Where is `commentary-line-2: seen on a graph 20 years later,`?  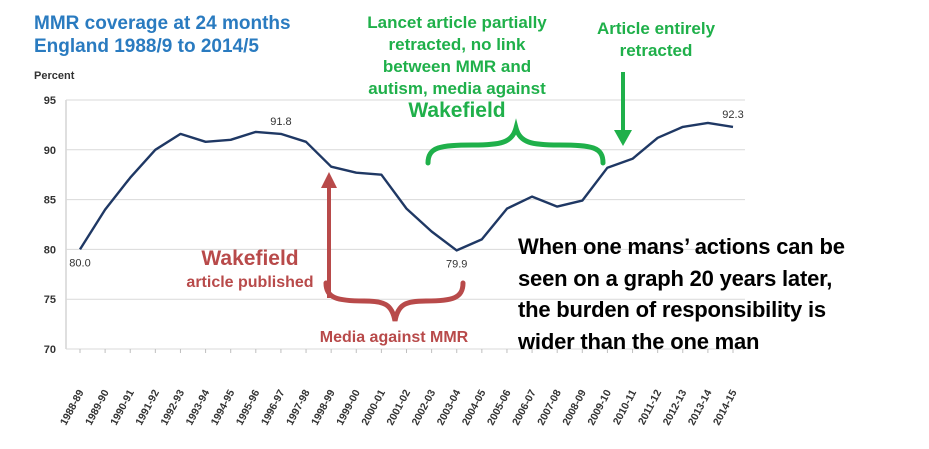 commentary-line-2: seen on a graph 20 years later, is located at coordinates (675, 278).